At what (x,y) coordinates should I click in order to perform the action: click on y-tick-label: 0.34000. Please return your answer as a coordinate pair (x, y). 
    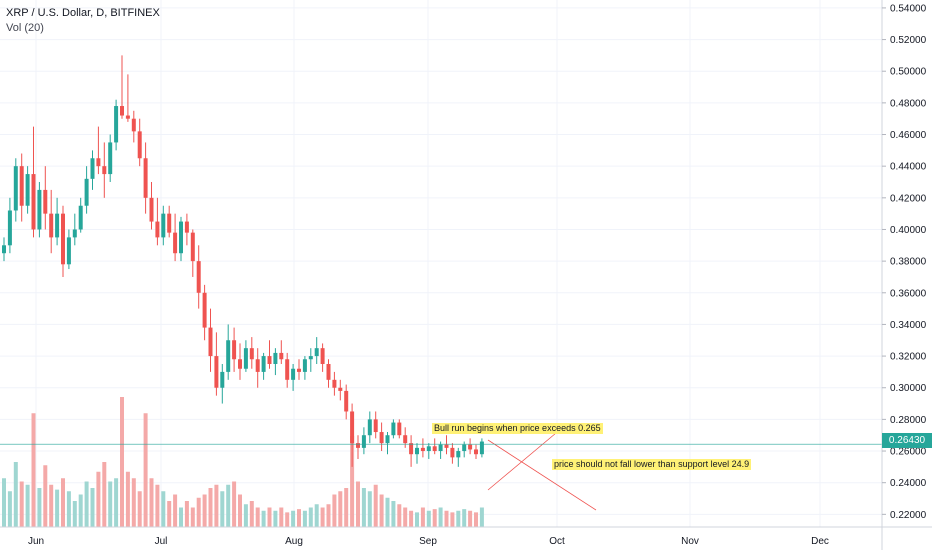
    Looking at the image, I should click on (908, 325).